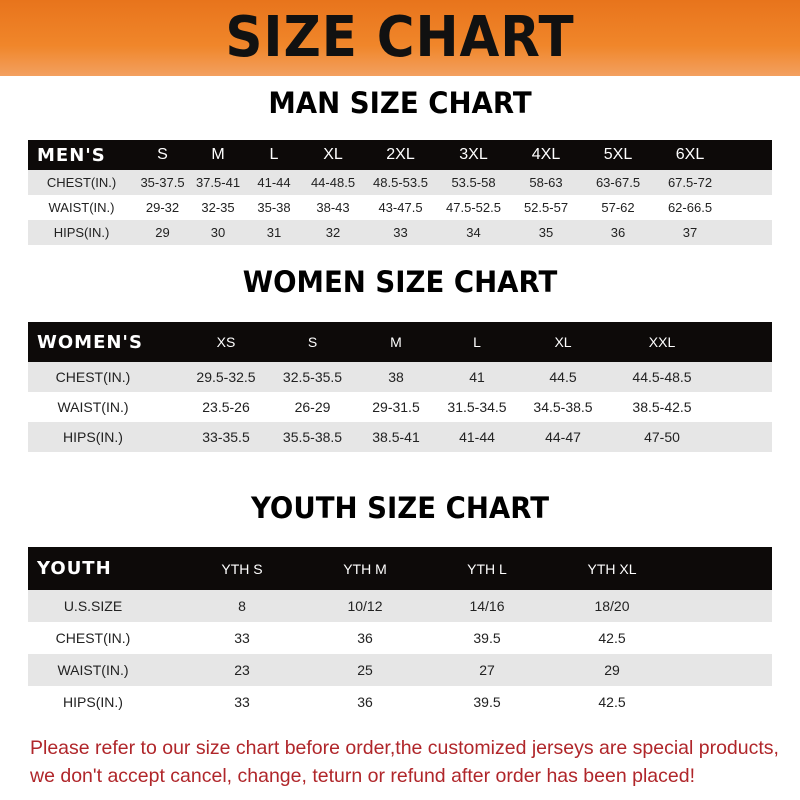 The height and width of the screenshot is (800, 800). Describe the element at coordinates (333, 232) in the screenshot. I see `table-cell: 32` at that location.